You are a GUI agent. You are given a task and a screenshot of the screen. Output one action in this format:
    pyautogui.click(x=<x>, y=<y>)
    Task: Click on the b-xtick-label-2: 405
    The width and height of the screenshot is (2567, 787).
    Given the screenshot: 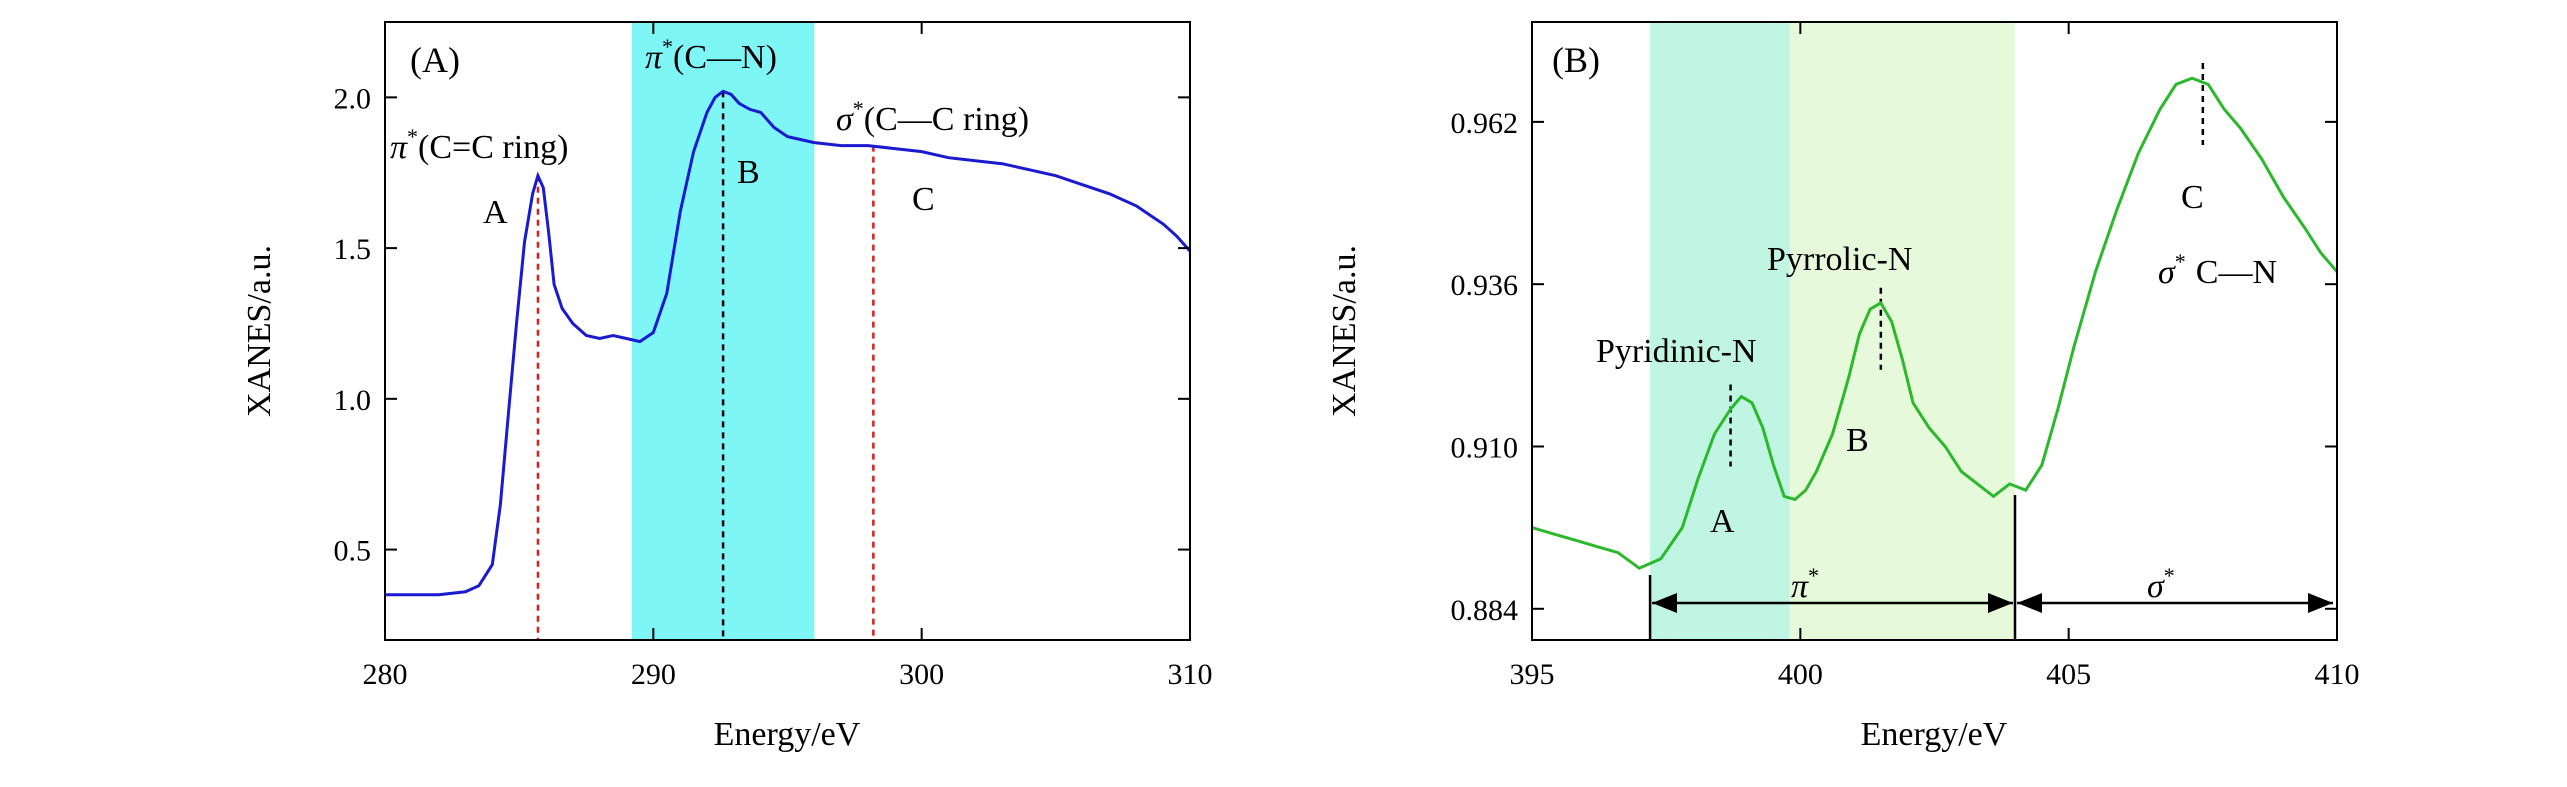 What is the action you would take?
    pyautogui.click(x=2068, y=674)
    